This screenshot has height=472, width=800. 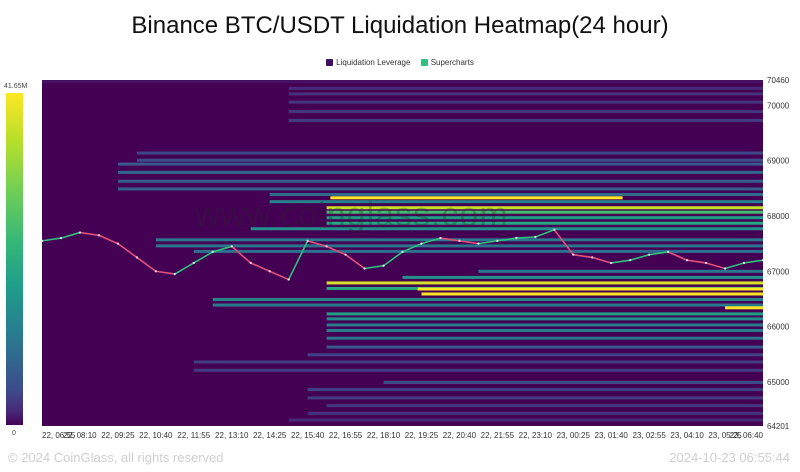 What do you see at coordinates (729, 457) in the screenshot?
I see `footer-timestamp: 2024-10-23 06:55:44` at bounding box center [729, 457].